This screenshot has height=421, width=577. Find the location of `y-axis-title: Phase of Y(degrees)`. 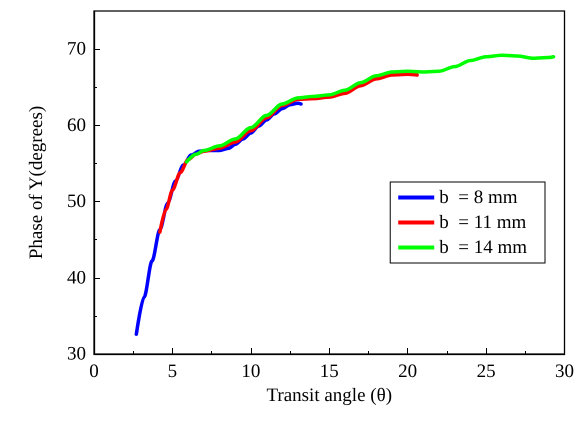

y-axis-title: Phase of Y(degrees) is located at coordinates (36, 183).